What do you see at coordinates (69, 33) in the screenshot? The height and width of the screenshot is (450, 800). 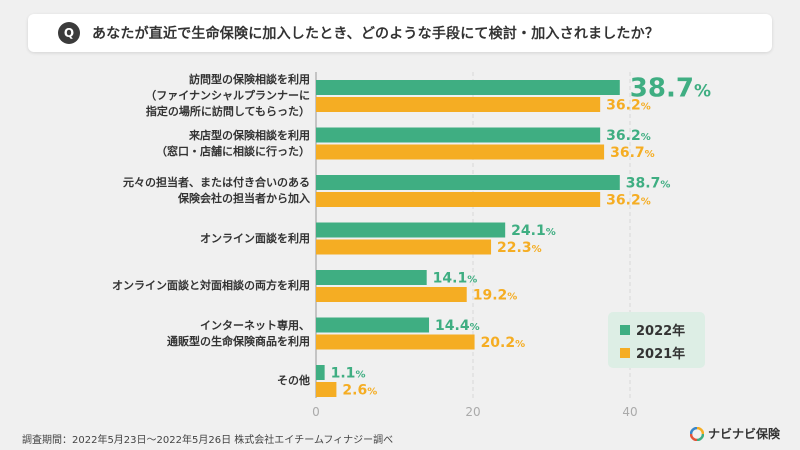 I see `question-badge: Q` at bounding box center [69, 33].